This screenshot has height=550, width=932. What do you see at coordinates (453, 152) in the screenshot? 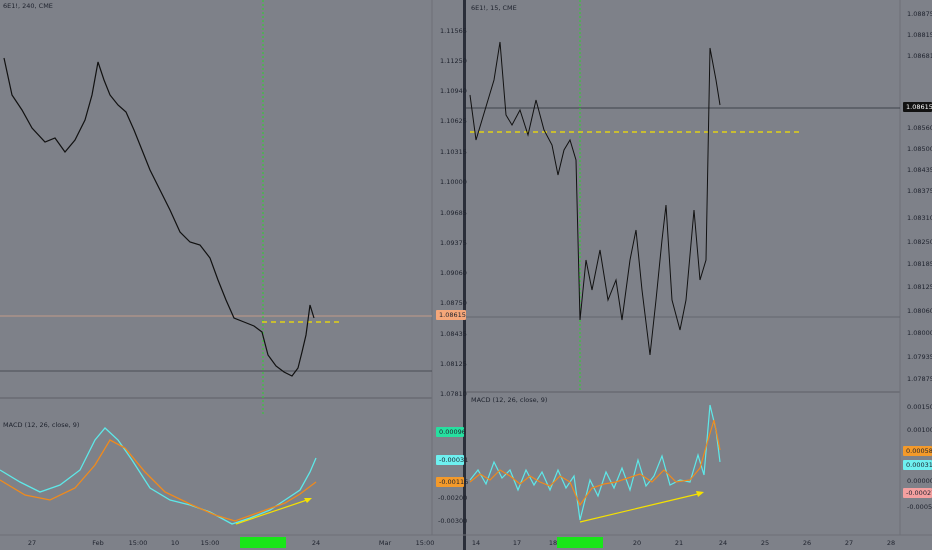
I see `price-label: 1.10315` at bounding box center [453, 152].